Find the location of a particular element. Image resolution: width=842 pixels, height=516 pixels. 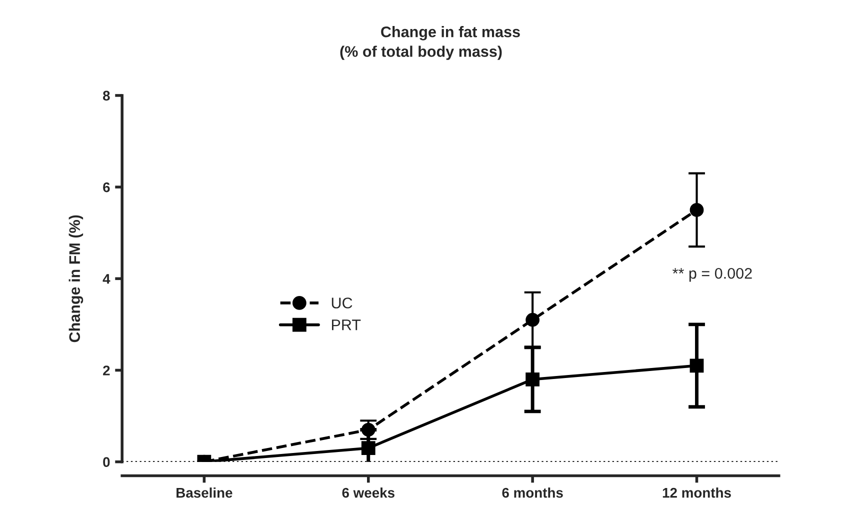

x-tick-label: 6 months is located at coordinates (532, 493).